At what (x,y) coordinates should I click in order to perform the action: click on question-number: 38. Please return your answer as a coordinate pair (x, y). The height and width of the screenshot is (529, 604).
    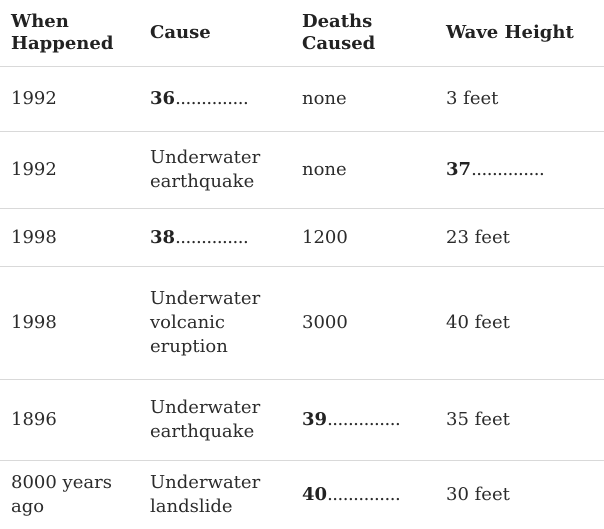
    Looking at the image, I should click on (163, 237).